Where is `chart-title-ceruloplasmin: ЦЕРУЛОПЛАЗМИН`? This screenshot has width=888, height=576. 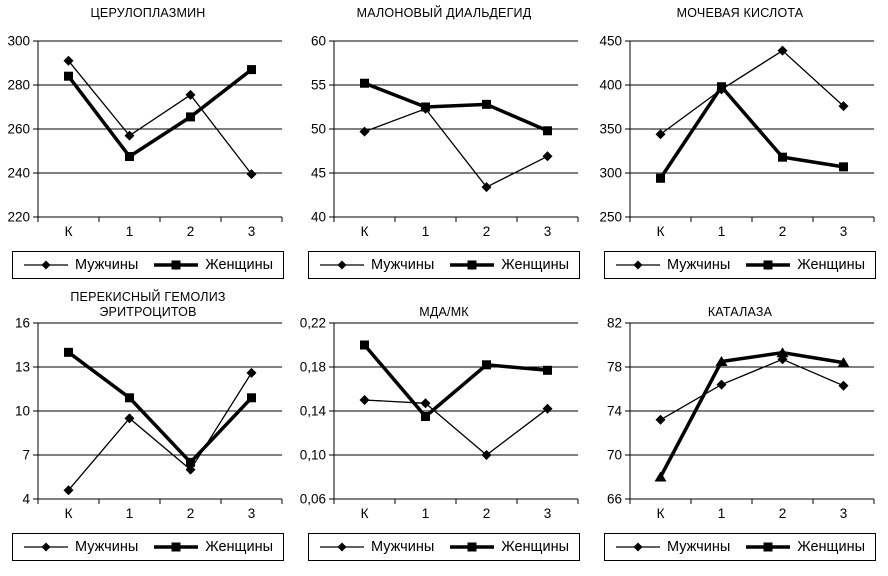 chart-title-ceruloplasmin: ЦЕРУЛОПЛАЗМИН is located at coordinates (148, 19).